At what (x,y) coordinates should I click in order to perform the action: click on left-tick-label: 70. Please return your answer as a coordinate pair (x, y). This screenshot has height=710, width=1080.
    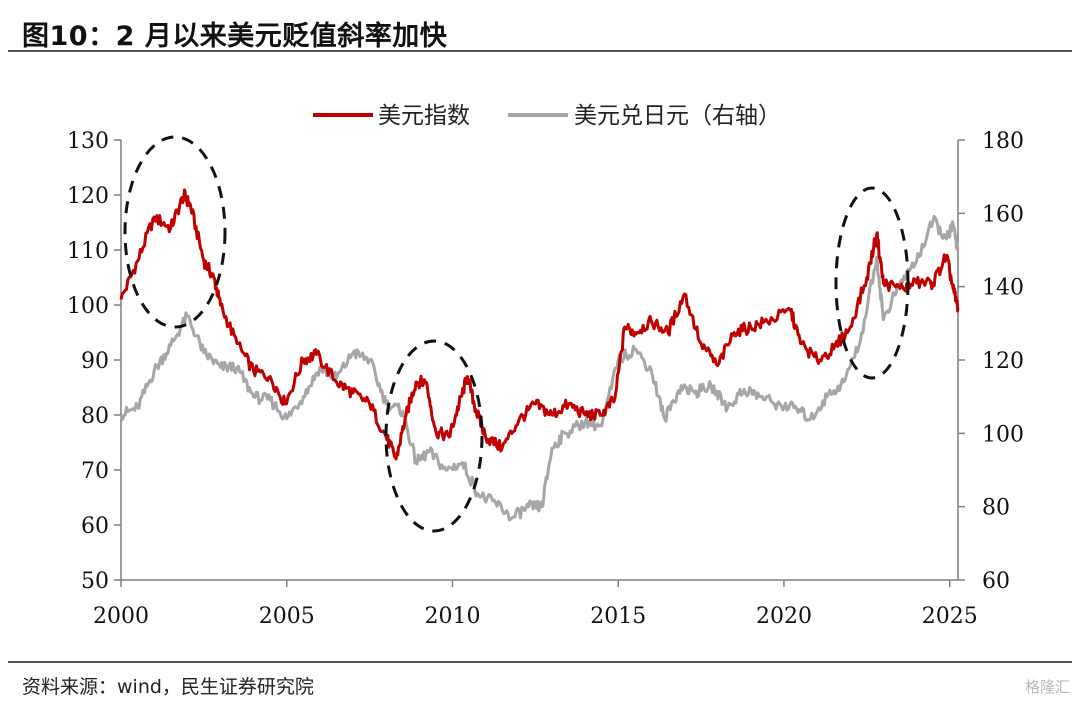
    Looking at the image, I should click on (95, 471).